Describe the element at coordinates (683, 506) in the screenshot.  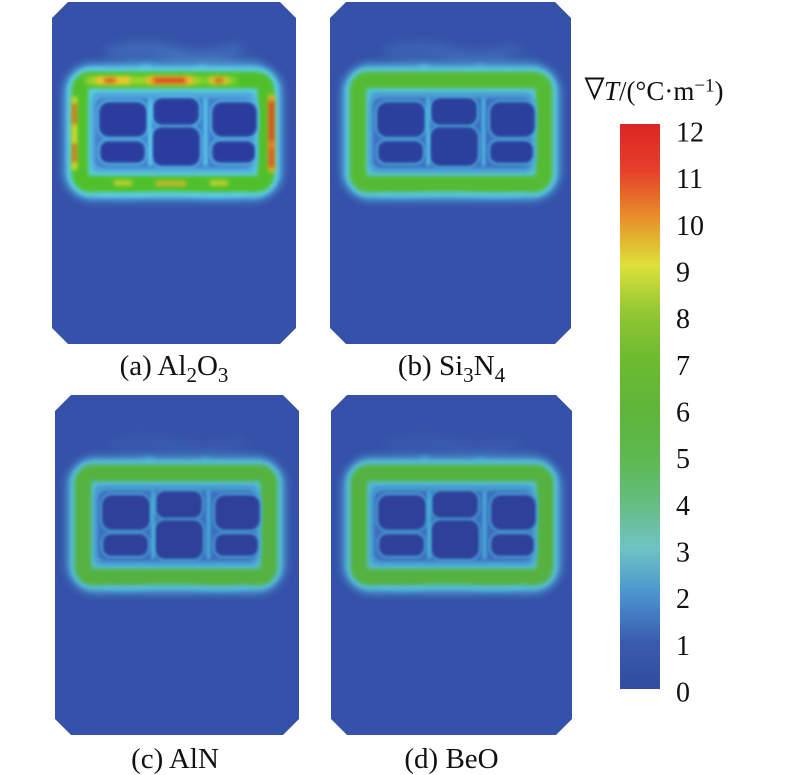
I see `svg-text: 4` at that location.